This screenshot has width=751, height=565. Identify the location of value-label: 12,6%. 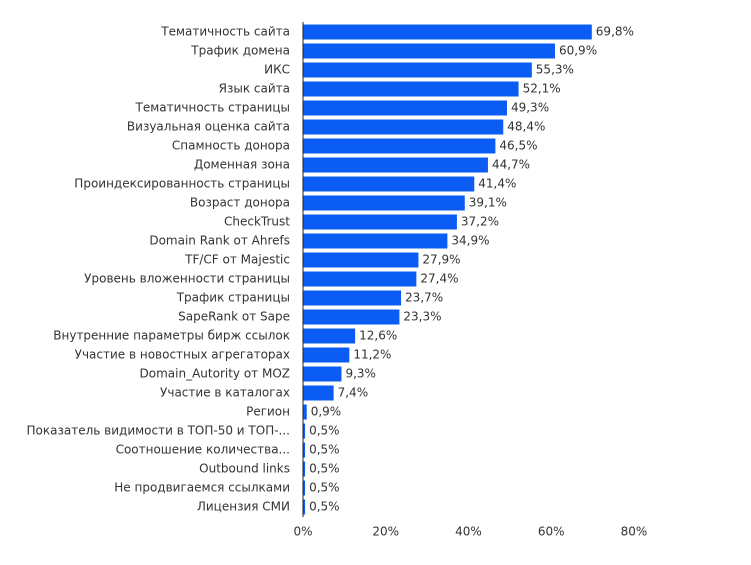
(378, 336).